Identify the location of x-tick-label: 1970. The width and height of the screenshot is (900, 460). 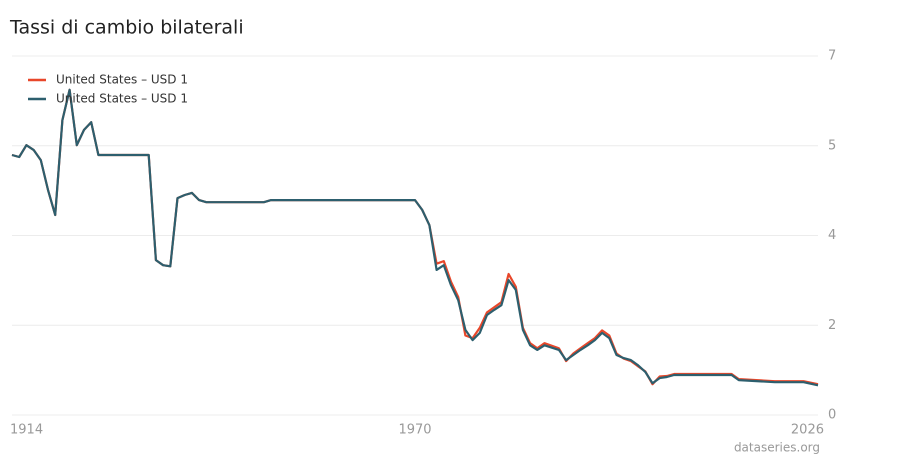
(414, 430).